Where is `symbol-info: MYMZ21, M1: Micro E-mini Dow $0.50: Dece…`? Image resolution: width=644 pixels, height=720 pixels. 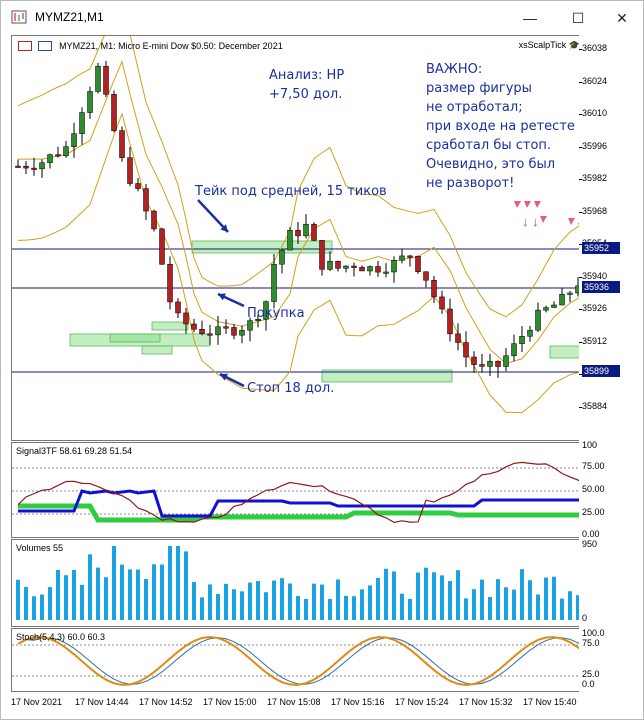
symbol-info: MYMZ21, M1: Micro E-mini Dow $0.50: Dece… is located at coordinates (171, 46).